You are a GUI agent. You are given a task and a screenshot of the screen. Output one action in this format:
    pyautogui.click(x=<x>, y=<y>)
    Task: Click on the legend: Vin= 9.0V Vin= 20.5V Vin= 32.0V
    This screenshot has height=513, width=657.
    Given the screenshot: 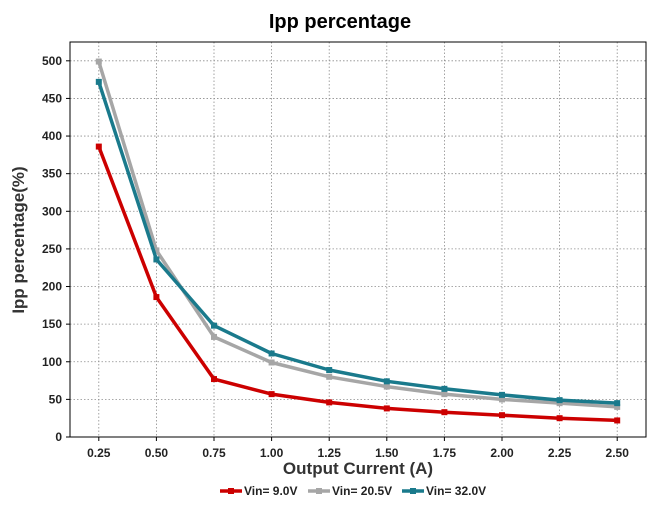 What is the action you would take?
    pyautogui.click(x=353, y=491)
    